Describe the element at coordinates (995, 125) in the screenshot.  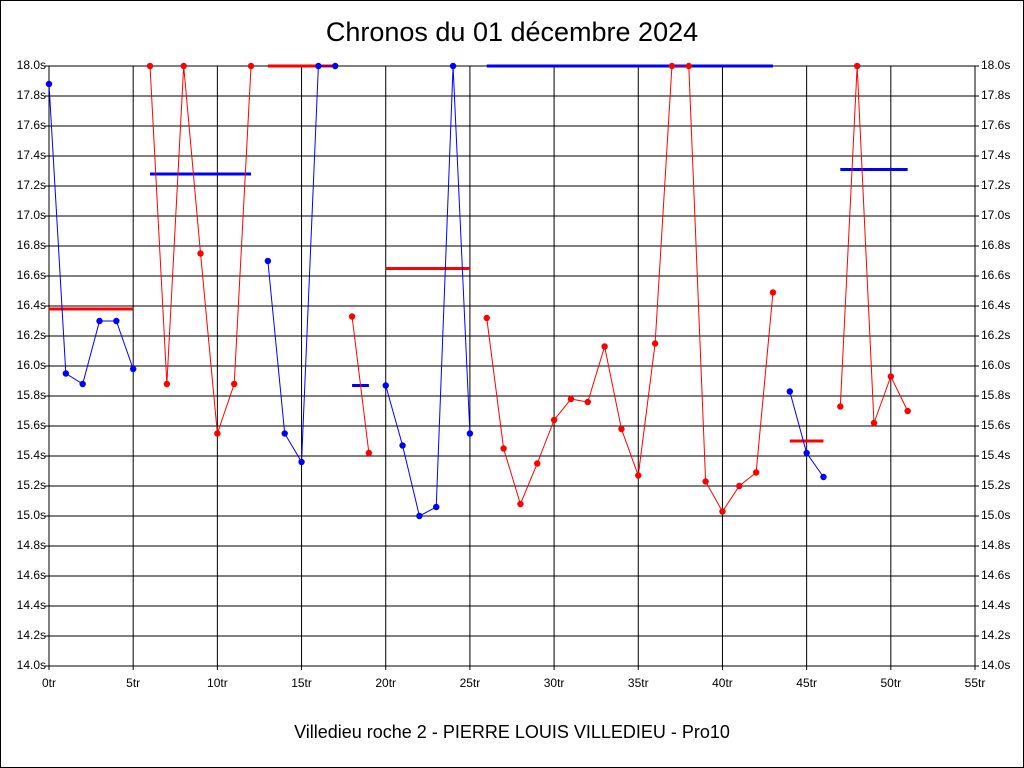
I see `y2-tick-label: 17.6s` at that location.